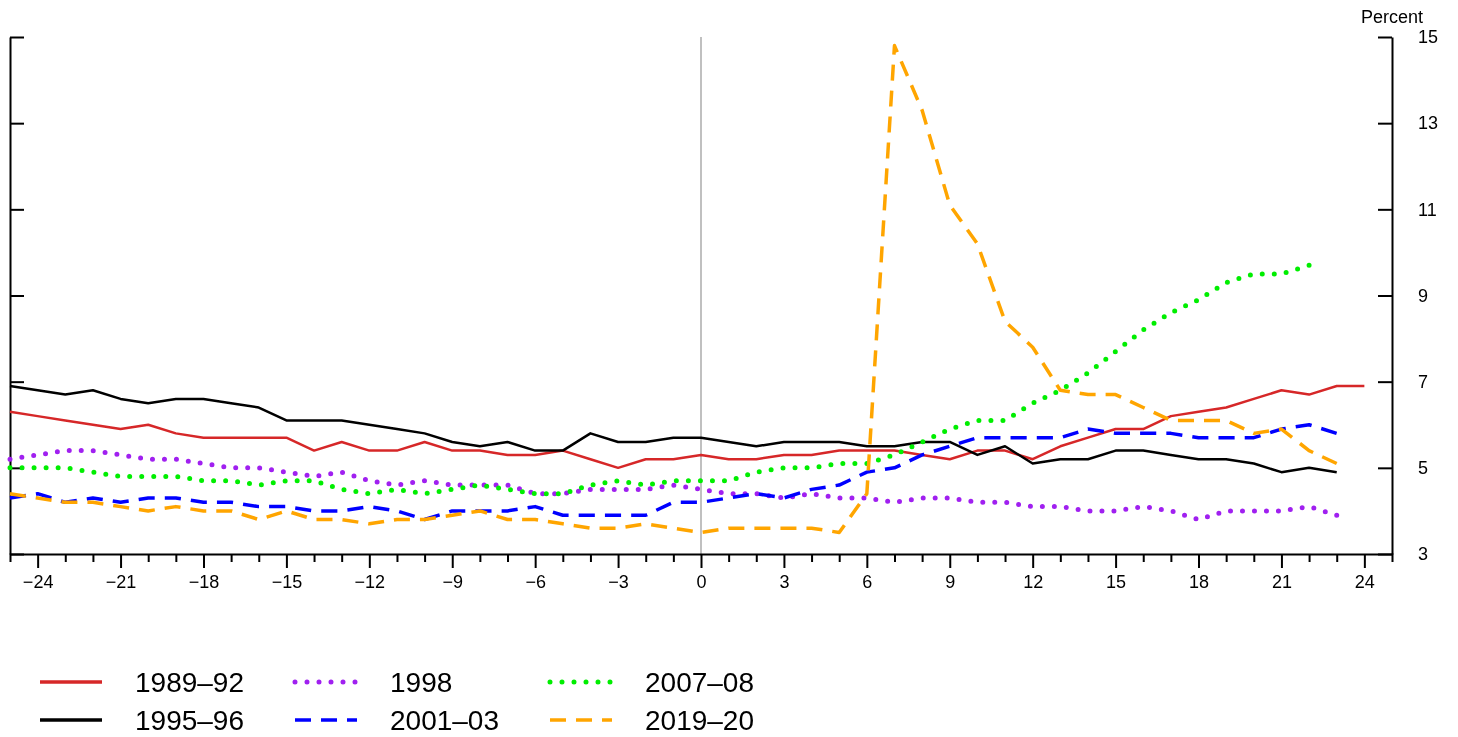  I want to click on x-tick-label: −12, so click(370, 581).